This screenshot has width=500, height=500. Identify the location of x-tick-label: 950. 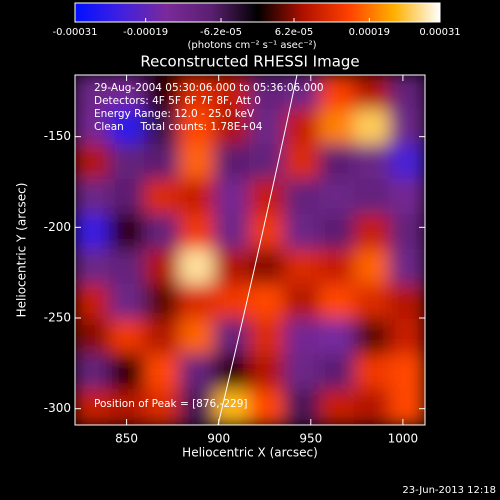
(310, 439).